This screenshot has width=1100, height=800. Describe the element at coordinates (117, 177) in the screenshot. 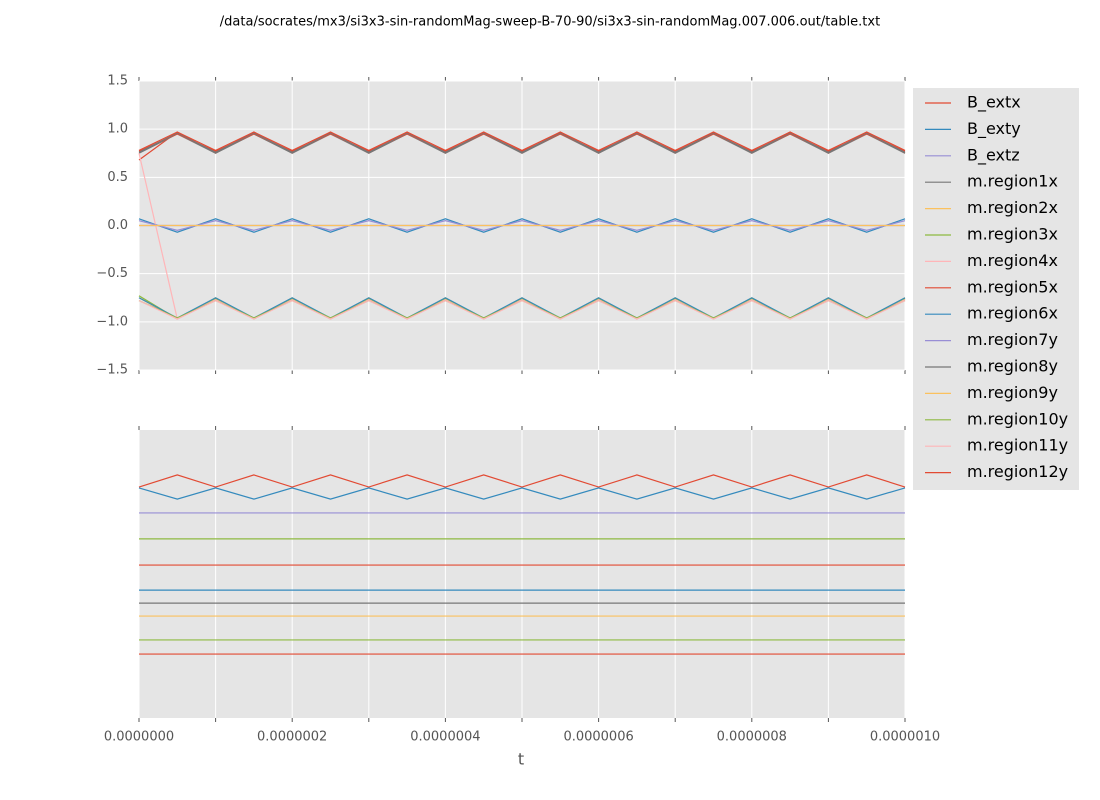

I see `y-tick-label: 0.5` at that location.